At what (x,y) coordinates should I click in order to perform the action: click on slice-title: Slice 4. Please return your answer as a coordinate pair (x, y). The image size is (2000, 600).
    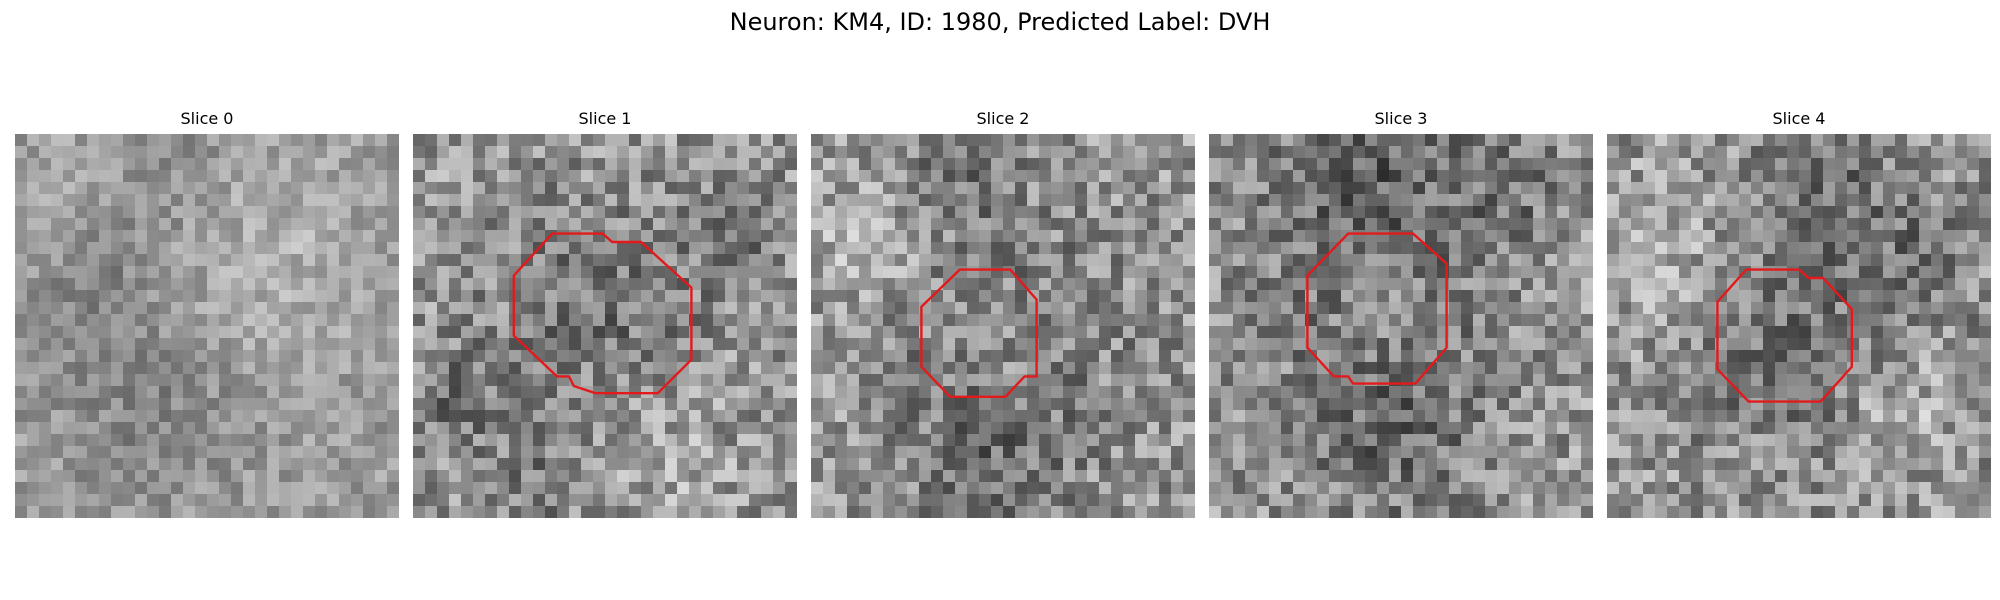
    Looking at the image, I should click on (1799, 118).